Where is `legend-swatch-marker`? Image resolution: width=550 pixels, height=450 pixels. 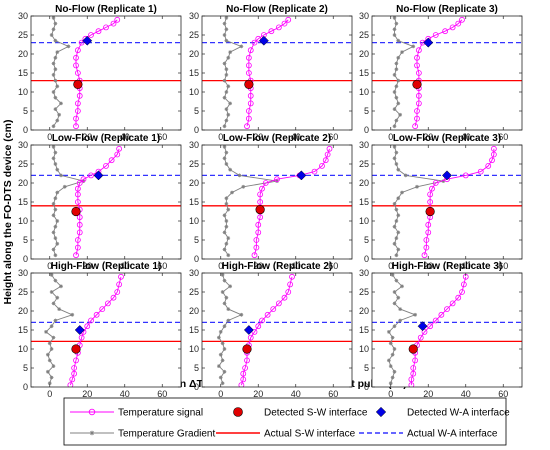
legend-swatch-marker is located at coordinates (92, 412).